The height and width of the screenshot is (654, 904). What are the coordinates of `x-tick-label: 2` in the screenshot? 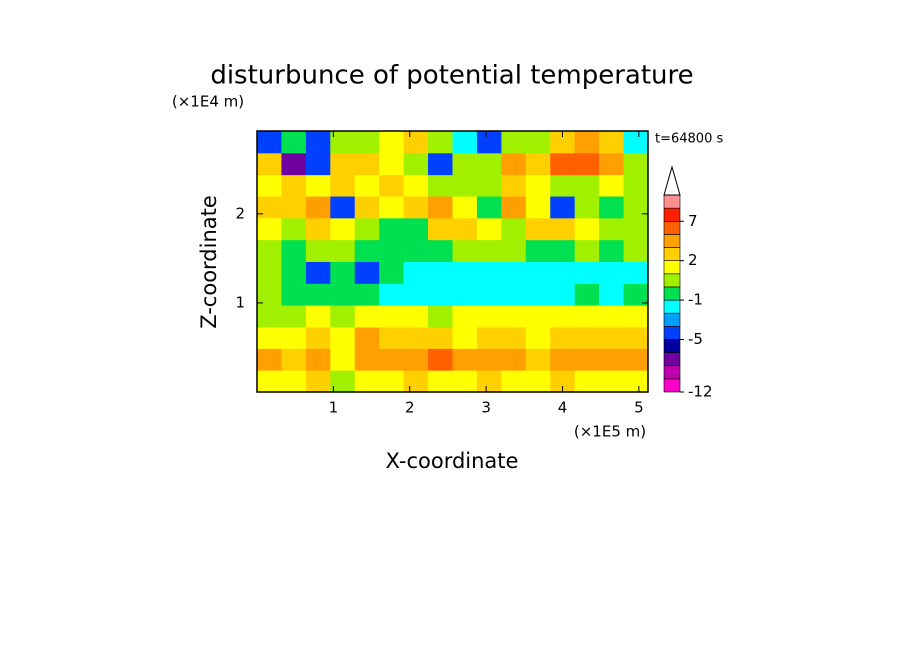 It's located at (410, 408).